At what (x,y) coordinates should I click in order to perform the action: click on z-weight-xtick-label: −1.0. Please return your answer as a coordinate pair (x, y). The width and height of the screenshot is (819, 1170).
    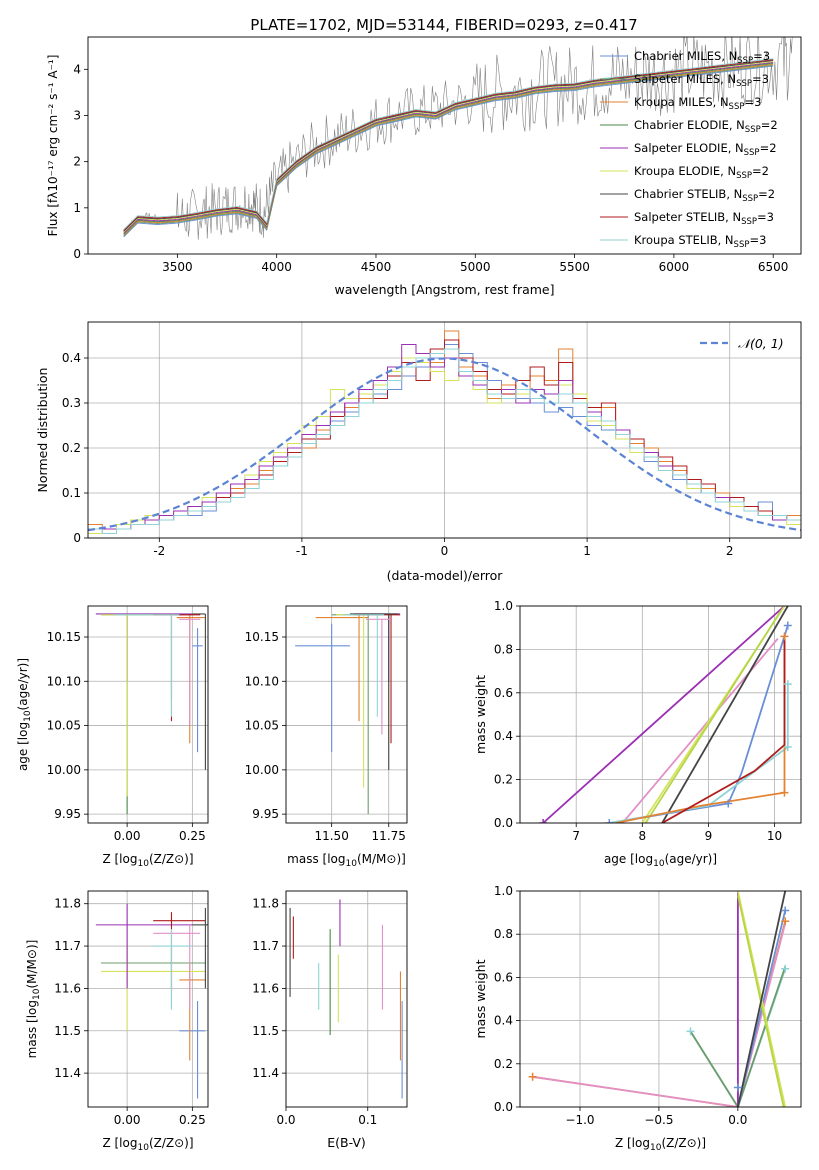
    Looking at the image, I should click on (579, 1120).